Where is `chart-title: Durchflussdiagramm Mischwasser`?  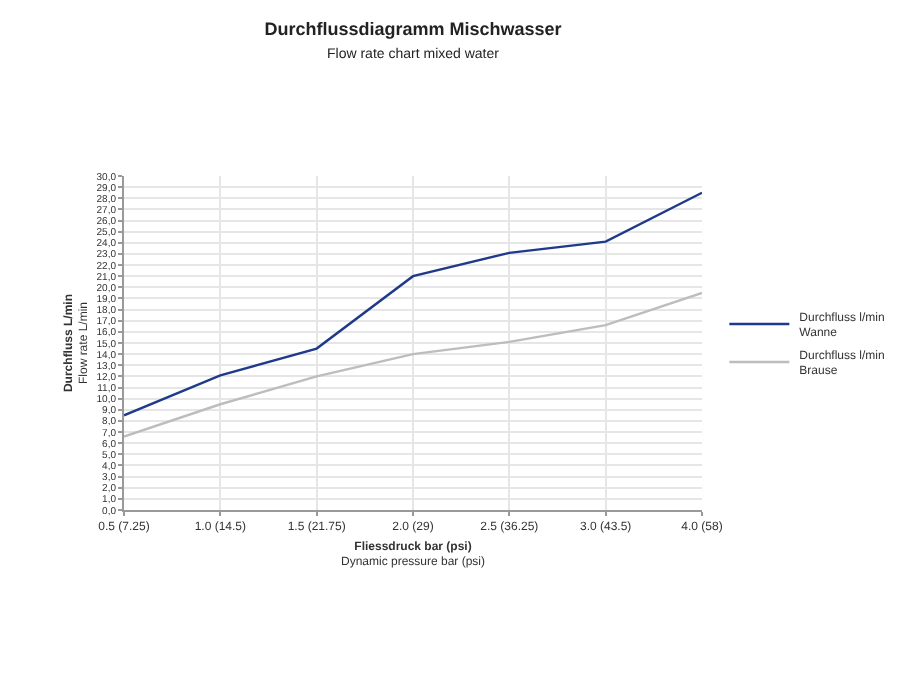
chart-title: Durchflussdiagramm Mischwasser is located at coordinates (413, 28).